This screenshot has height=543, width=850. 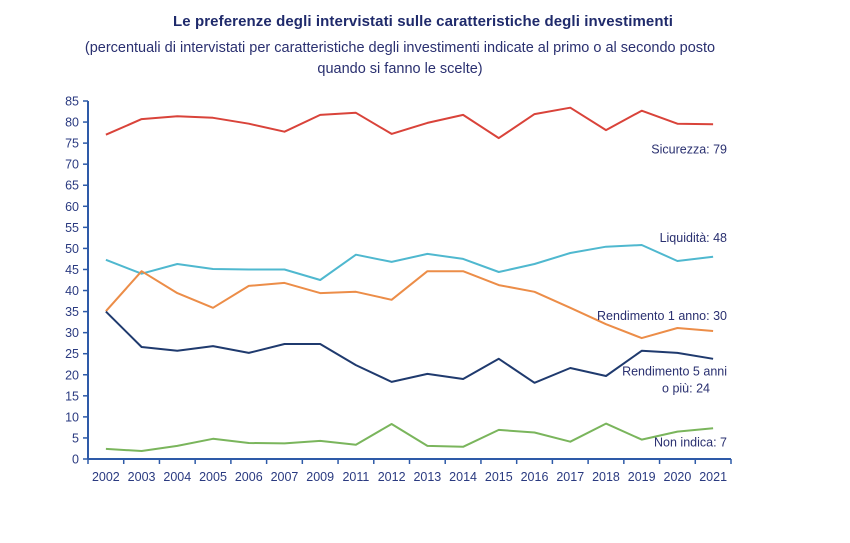 I want to click on x-tick-label: 2004, so click(x=177, y=477).